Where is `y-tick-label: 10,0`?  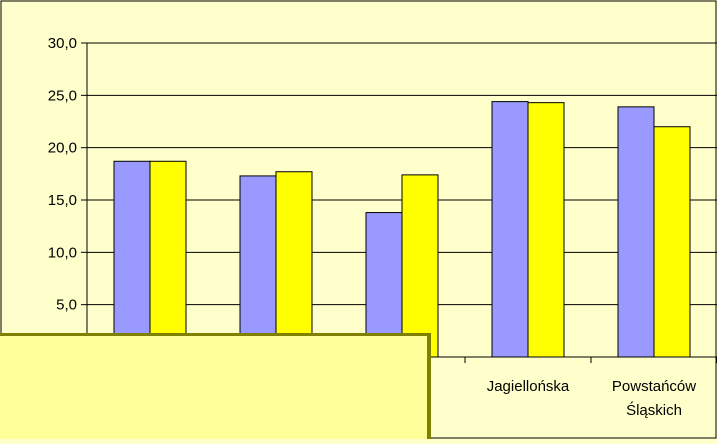
y-tick-label: 10,0 is located at coordinates (62, 252).